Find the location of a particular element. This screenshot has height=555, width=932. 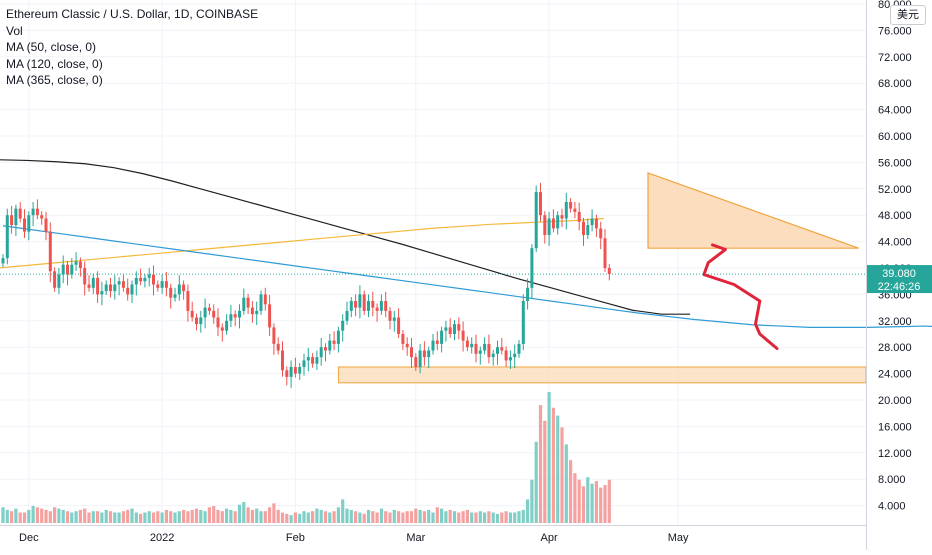

y-tick-label: 44.000 is located at coordinates (895, 243).